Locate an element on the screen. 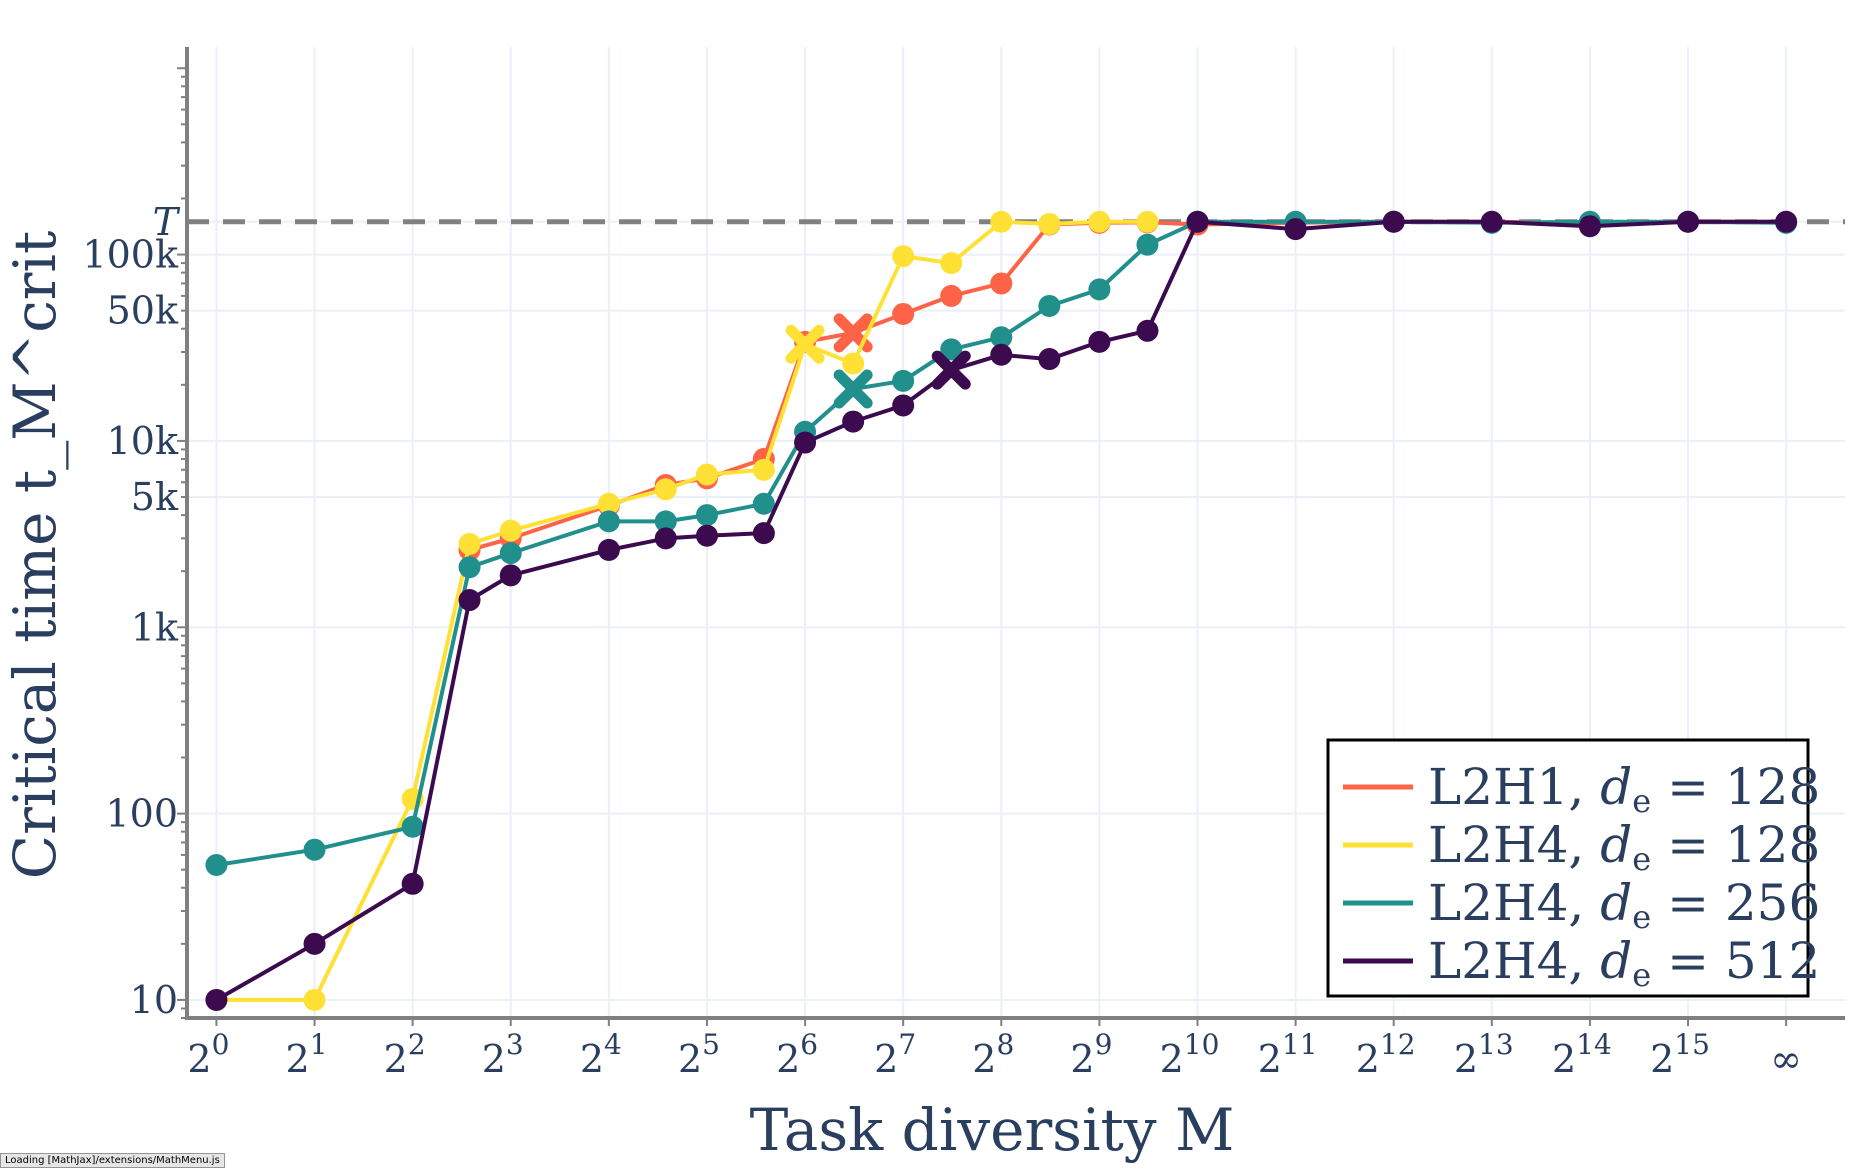  x-tick-label: 29 is located at coordinates (1091, 1054).